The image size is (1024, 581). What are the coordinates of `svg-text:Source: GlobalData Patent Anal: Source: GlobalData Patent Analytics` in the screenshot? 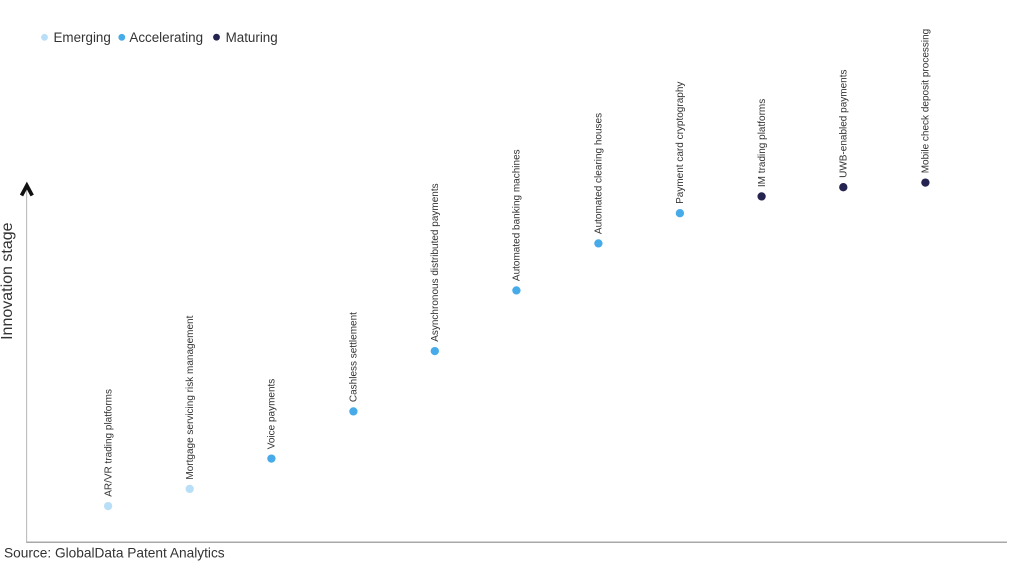 It's located at (114, 553).